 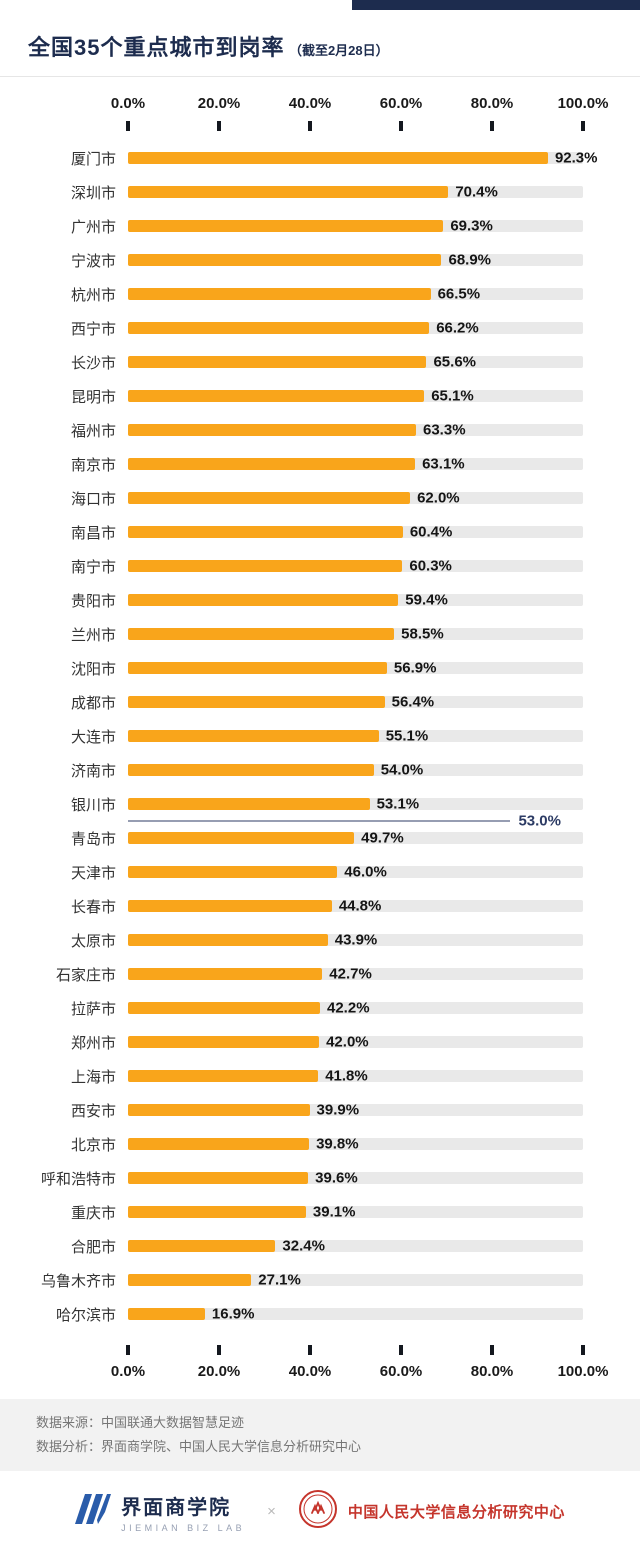 I want to click on bar-row: 贵阳市 59.4%, so click(x=320, y=600).